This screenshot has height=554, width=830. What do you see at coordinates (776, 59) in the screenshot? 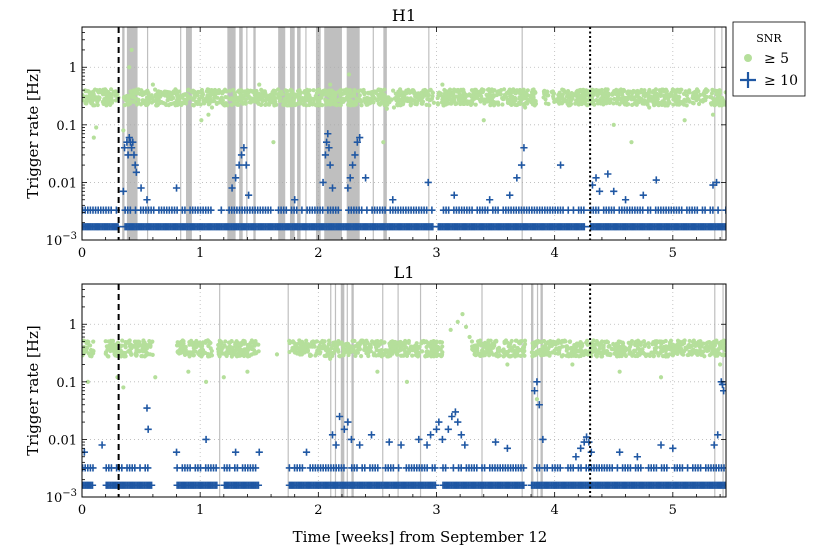
I see `legend-label: ≥ 5` at bounding box center [776, 59].